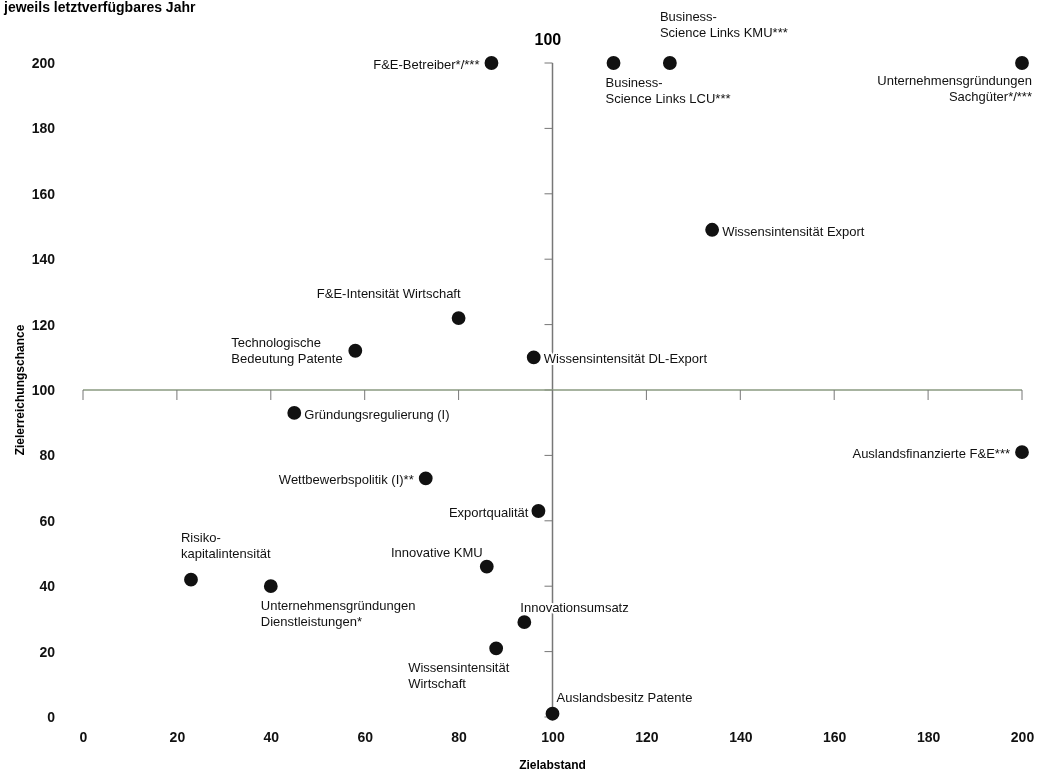 The image size is (1042, 779). Describe the element at coordinates (377, 414) in the screenshot. I see `annotation: Gründungsregulierung (I)` at that location.